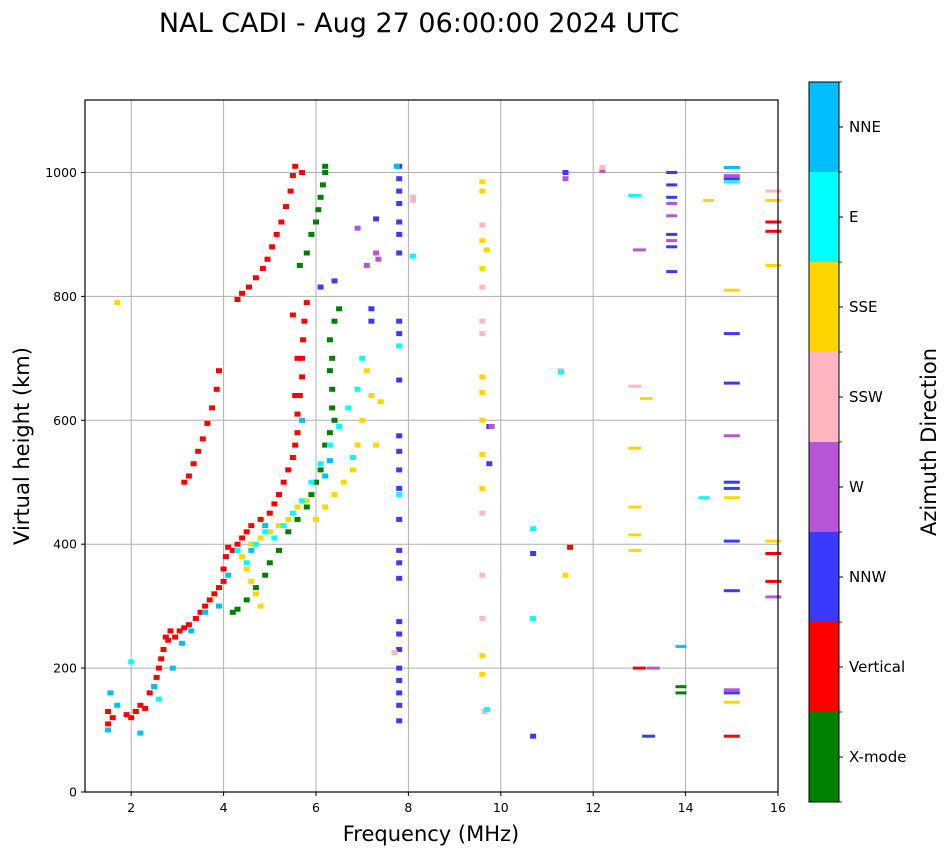 The width and height of the screenshot is (951, 856). What do you see at coordinates (456, 803) in the screenshot?
I see `x-axis-ticks: 2 4 6 8 10 12 14 16` at bounding box center [456, 803].